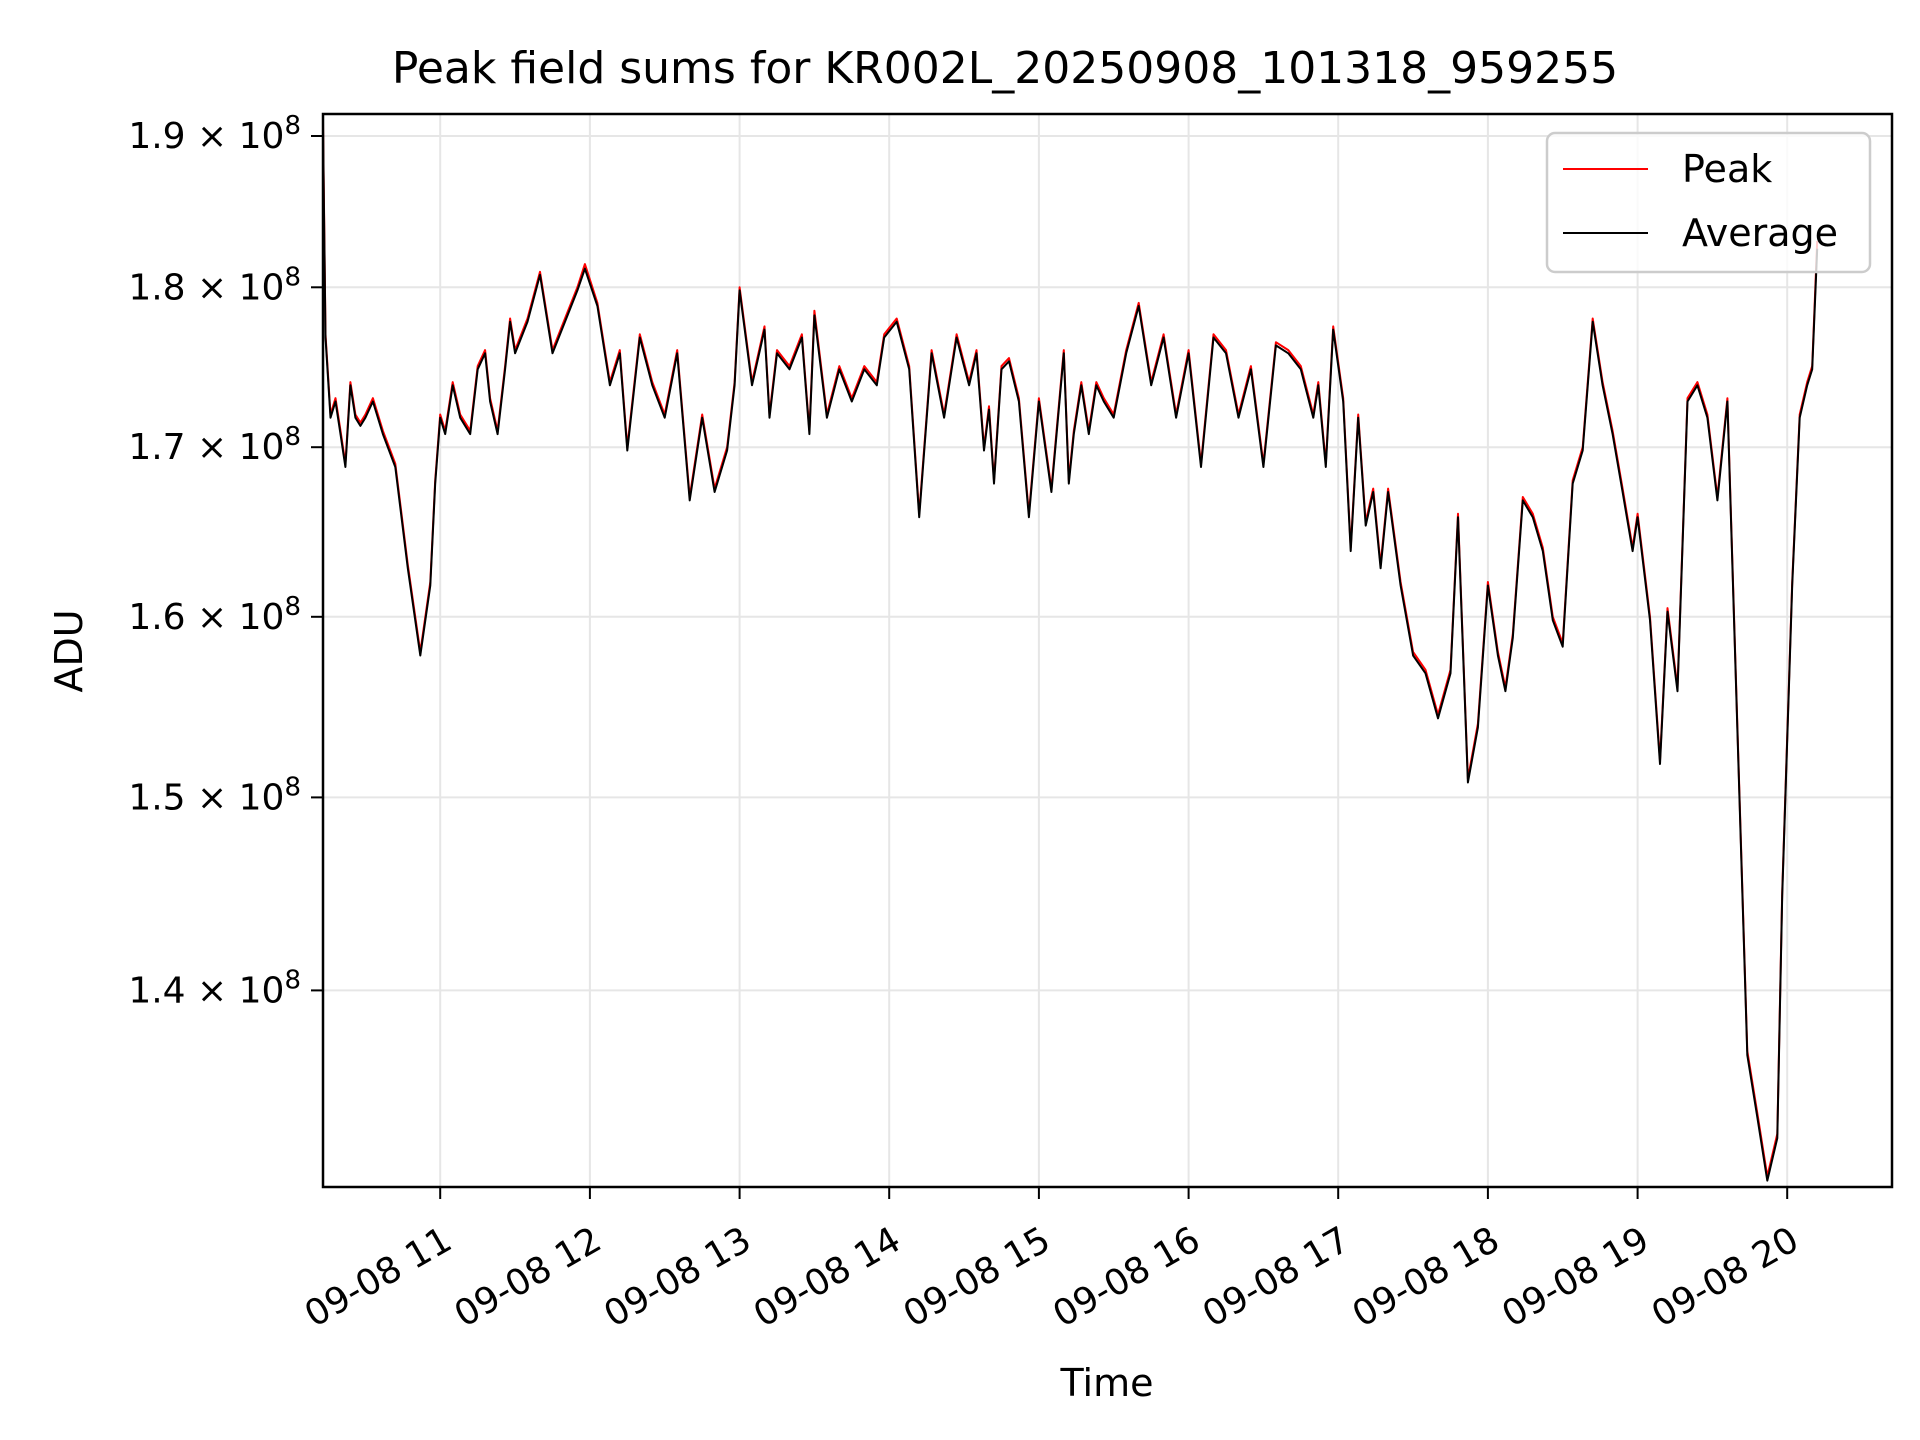 The width and height of the screenshot is (1920, 1440). Describe the element at coordinates (214, 988) in the screenshot. I see `y-tick-label: 1.4 × 108` at that location.